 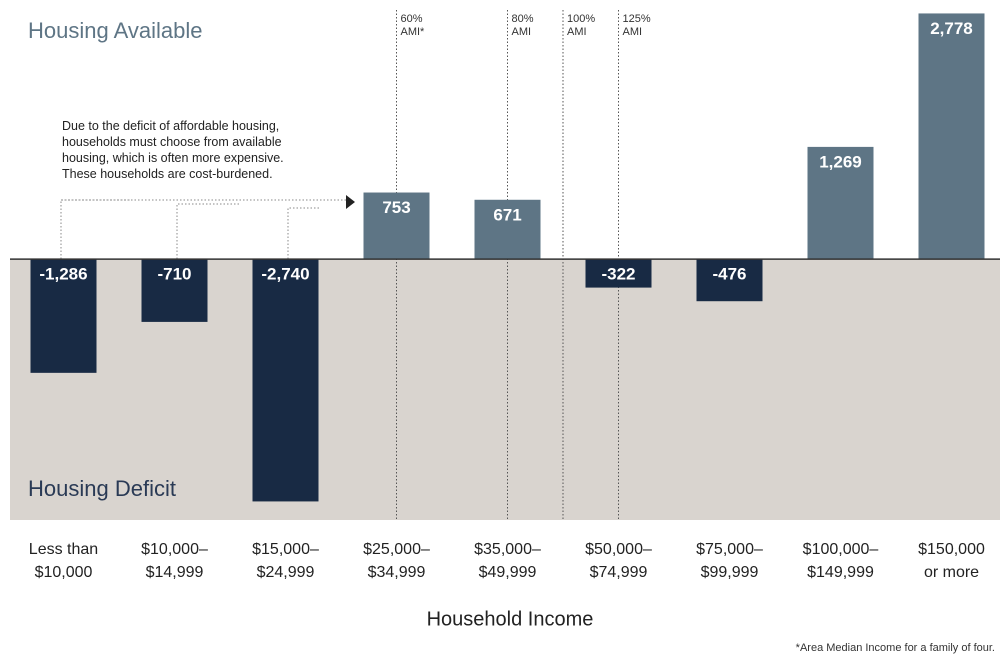 I want to click on ami-label: 125%, so click(x=637, y=19).